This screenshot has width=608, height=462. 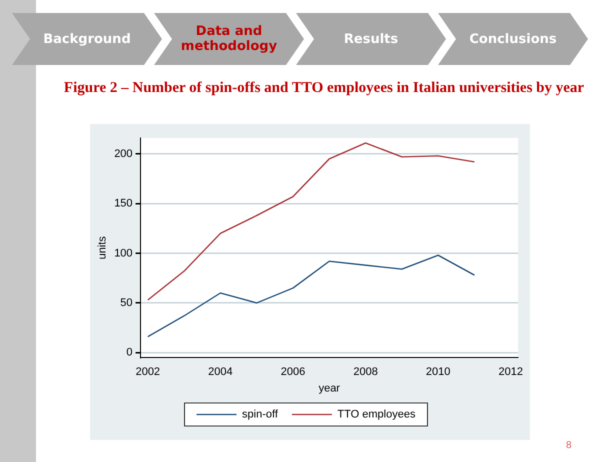 I want to click on y-tick-label: 100, so click(x=123, y=253).